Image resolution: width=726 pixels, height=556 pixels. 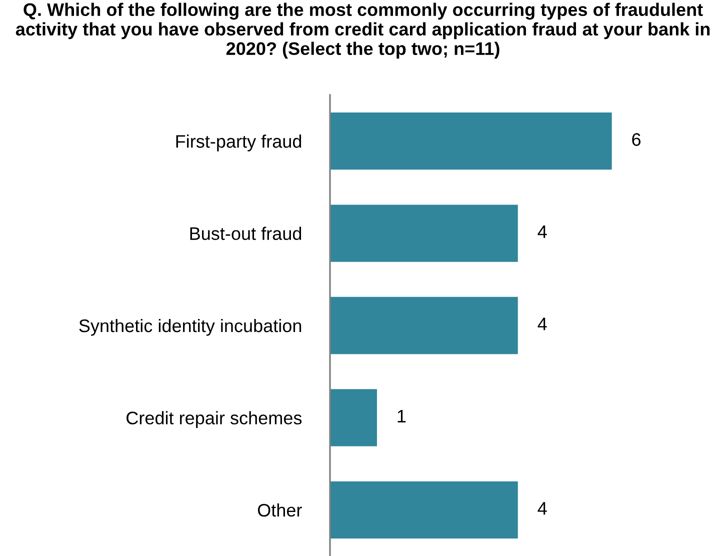 I want to click on data-label: 6, so click(x=636, y=139).